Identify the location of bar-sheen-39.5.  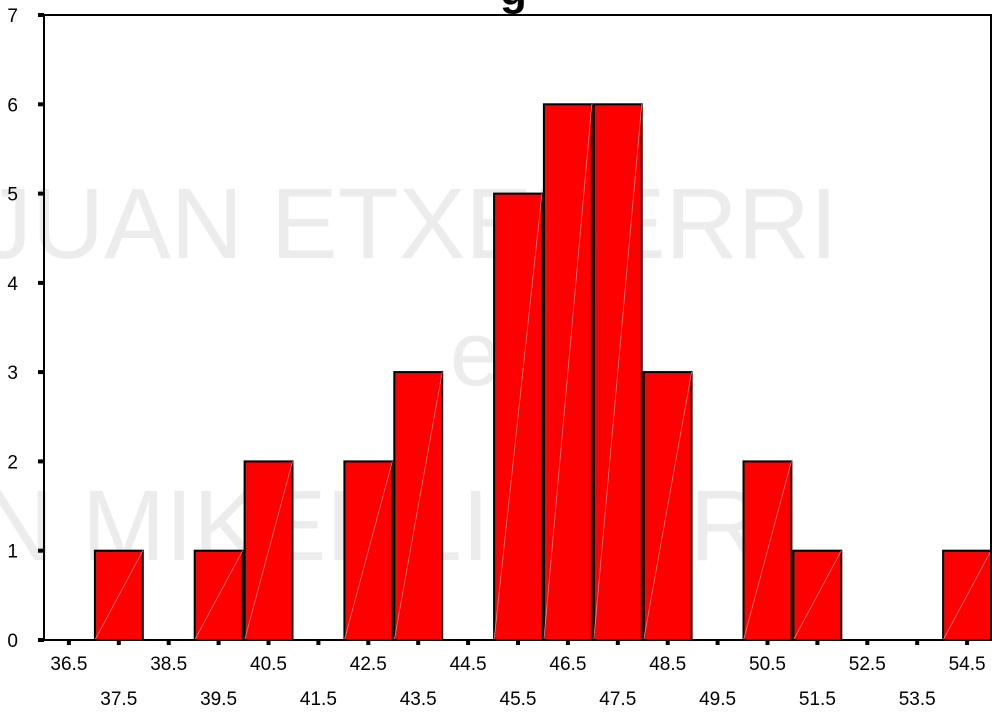
(218, 595).